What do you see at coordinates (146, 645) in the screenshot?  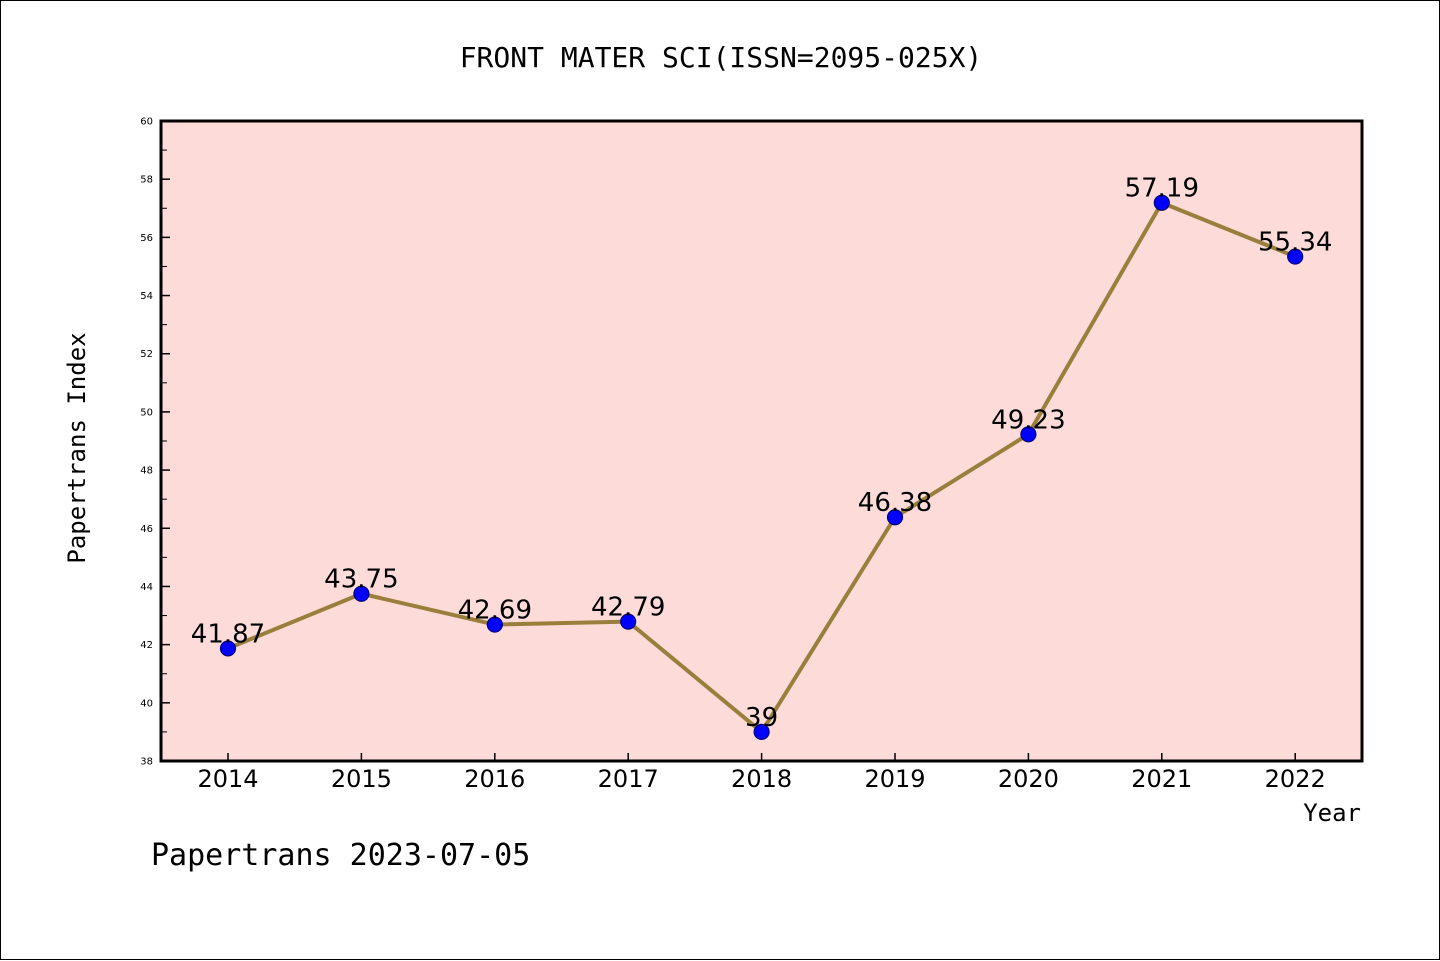 I see `y-tick-label: 42` at bounding box center [146, 645].